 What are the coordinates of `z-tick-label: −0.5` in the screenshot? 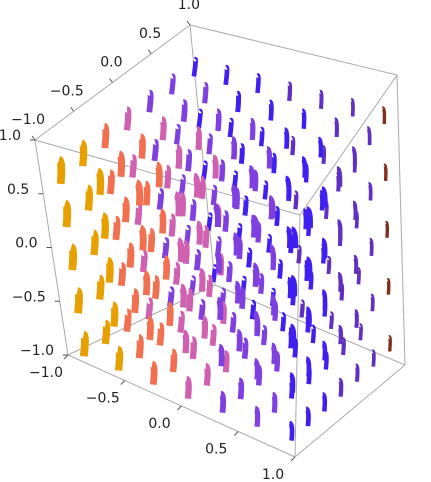 It's located at (29, 297).